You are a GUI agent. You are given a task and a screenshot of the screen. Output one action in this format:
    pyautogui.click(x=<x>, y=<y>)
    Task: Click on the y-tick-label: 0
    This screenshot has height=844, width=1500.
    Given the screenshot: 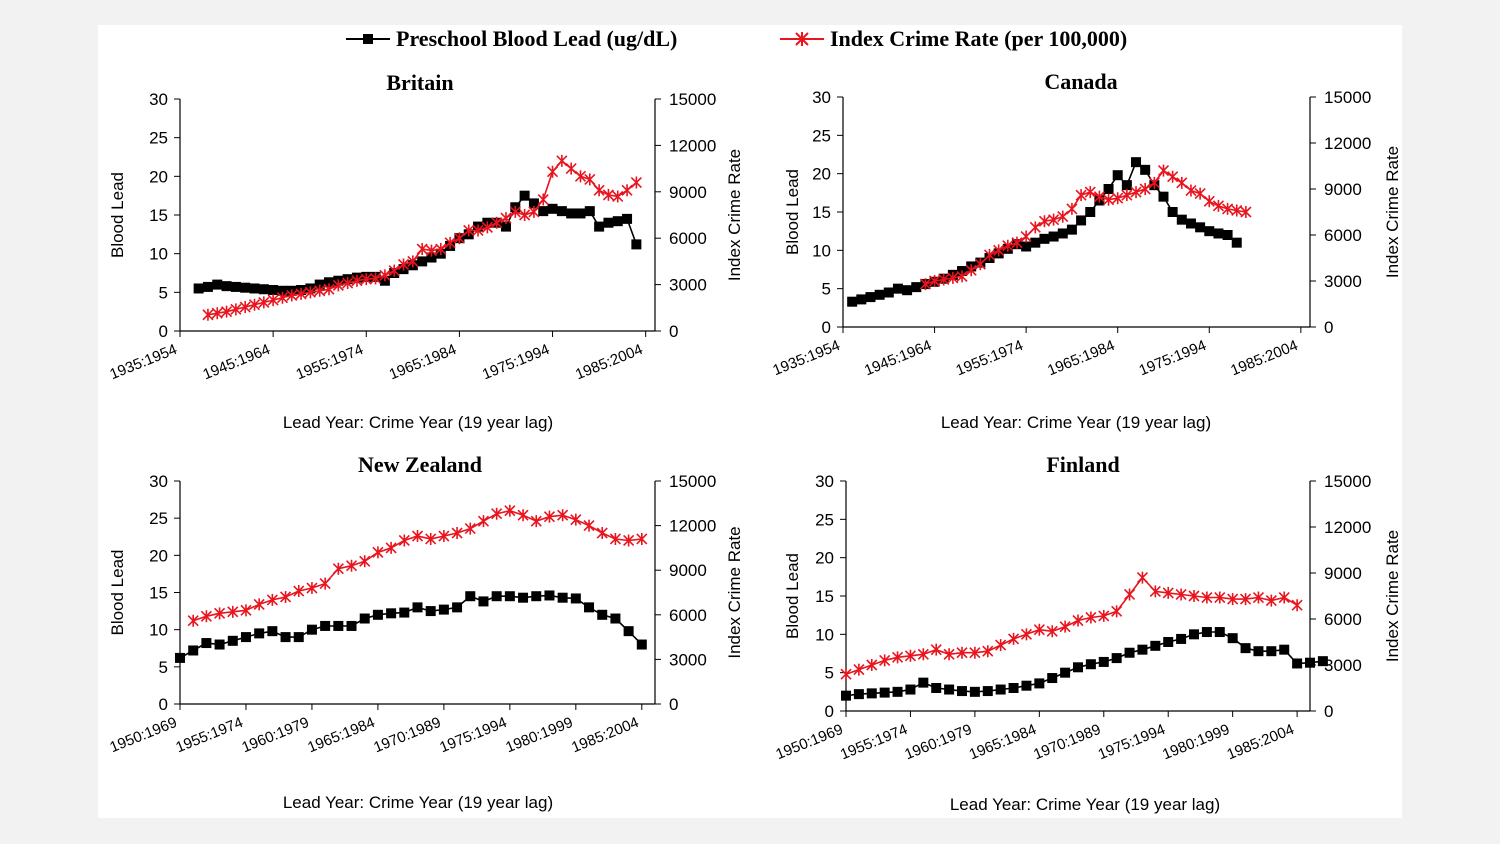 What is the action you would take?
    pyautogui.click(x=829, y=711)
    